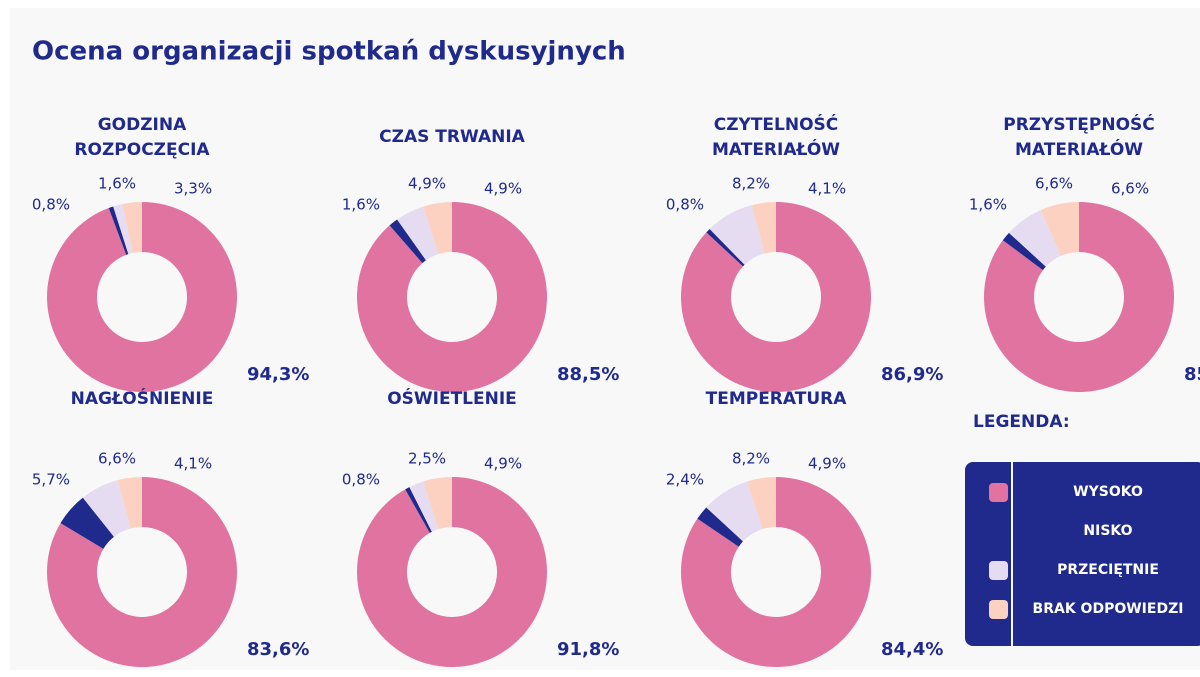 Image resolution: width=1200 pixels, height=677 pixels. I want to click on chart-title: TEMPERATURA, so click(777, 399).